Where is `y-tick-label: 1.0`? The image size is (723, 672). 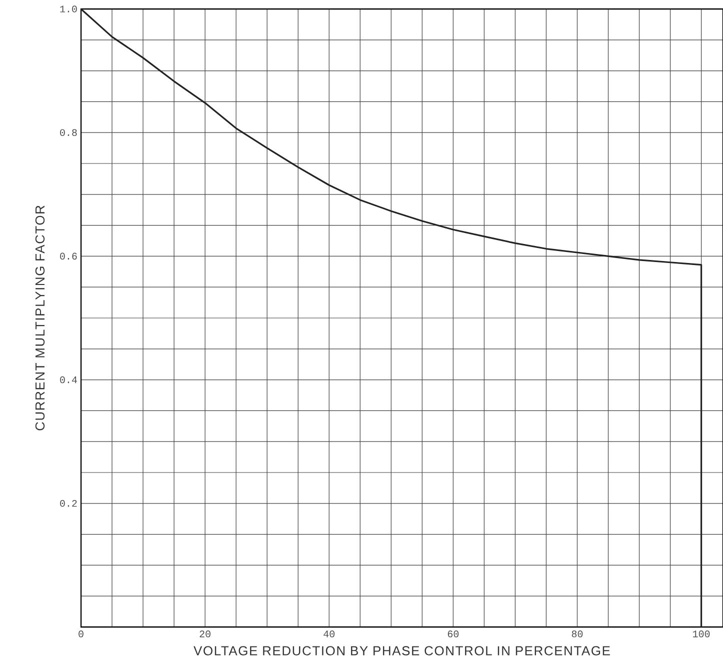
y-tick-label: 1.0 is located at coordinates (68, 9).